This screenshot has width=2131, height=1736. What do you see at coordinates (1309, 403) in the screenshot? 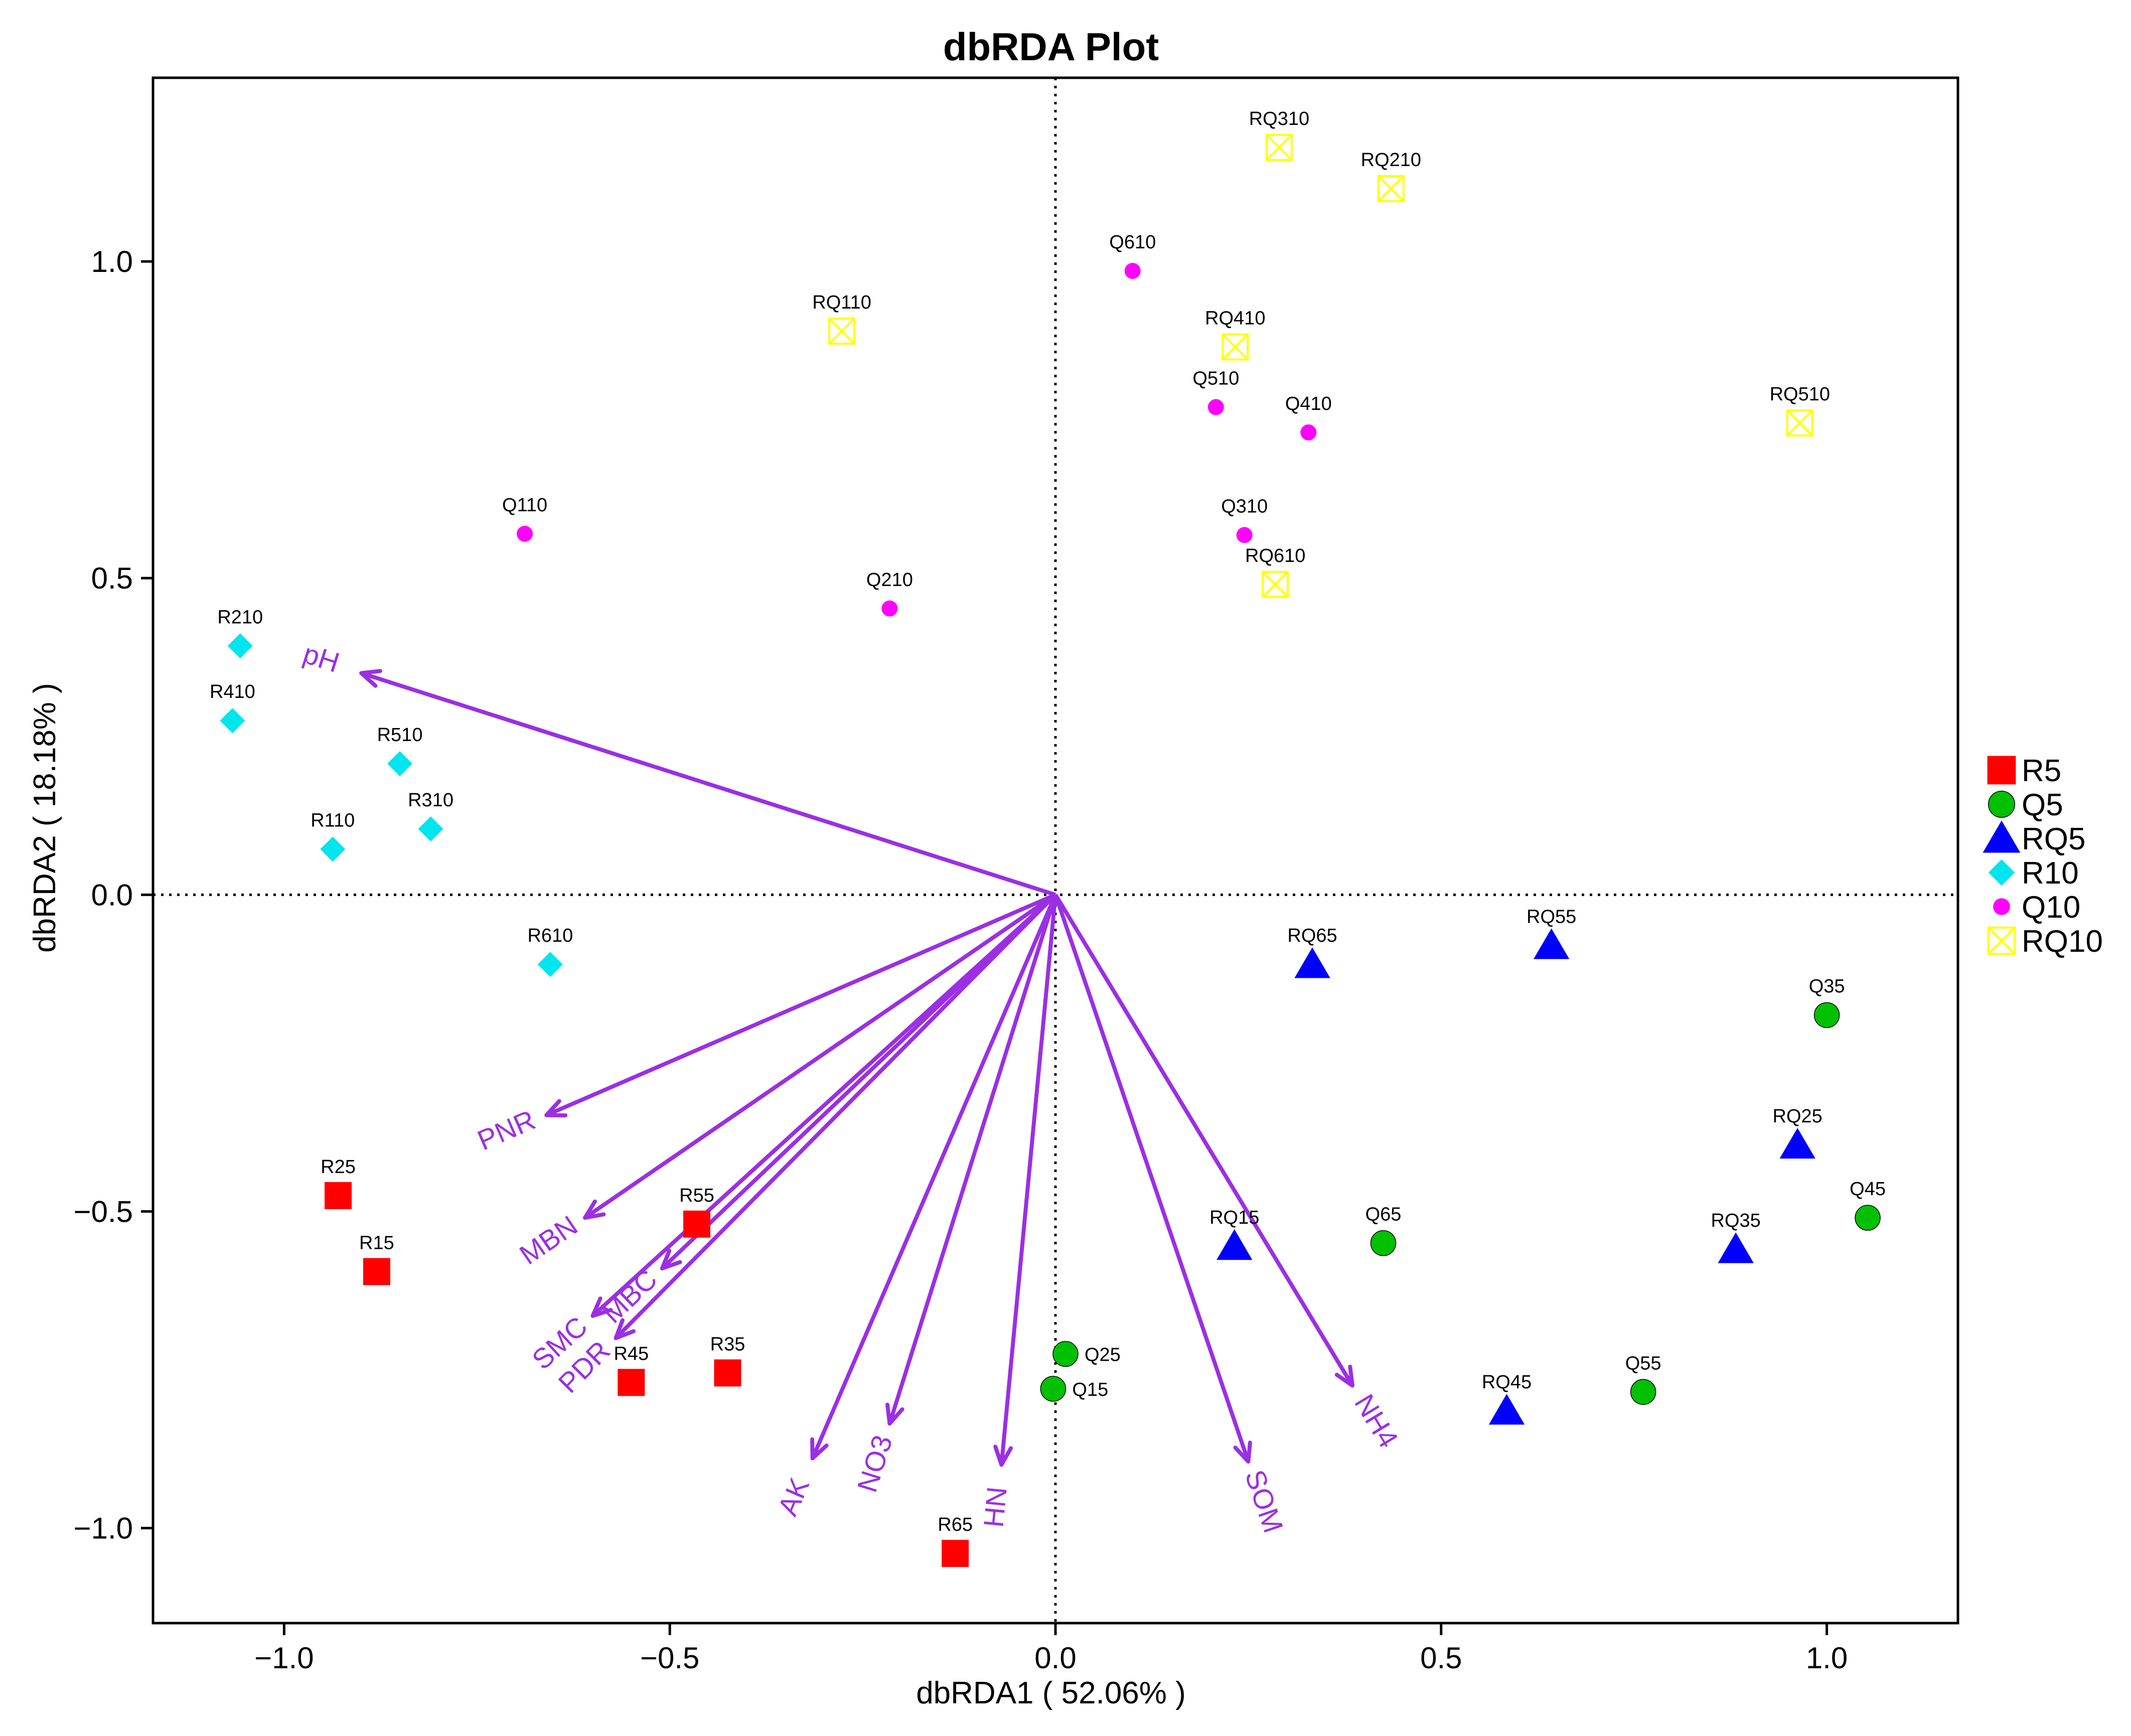
I see `point-label: Q410` at bounding box center [1309, 403].